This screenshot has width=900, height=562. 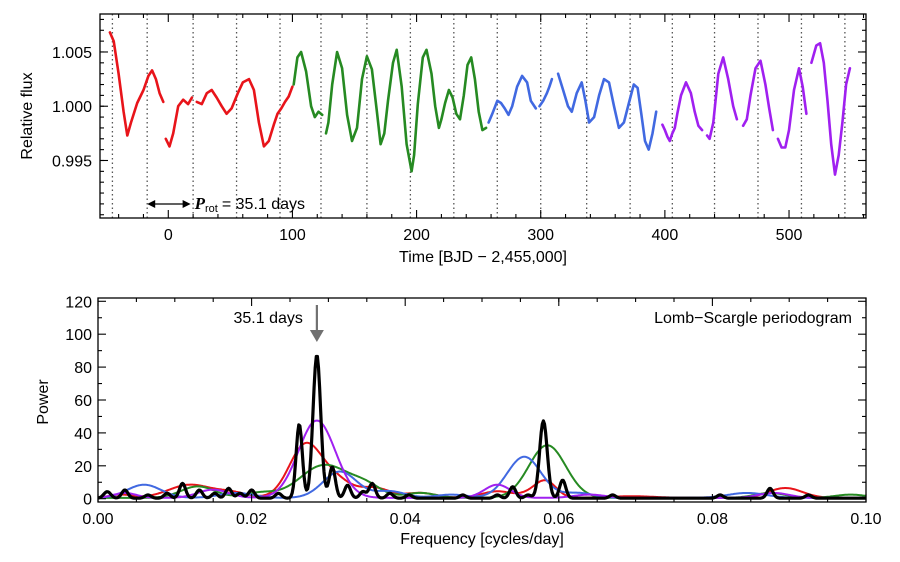 I want to click on rotation-period-value: = 35.1 days, so click(x=263, y=204).